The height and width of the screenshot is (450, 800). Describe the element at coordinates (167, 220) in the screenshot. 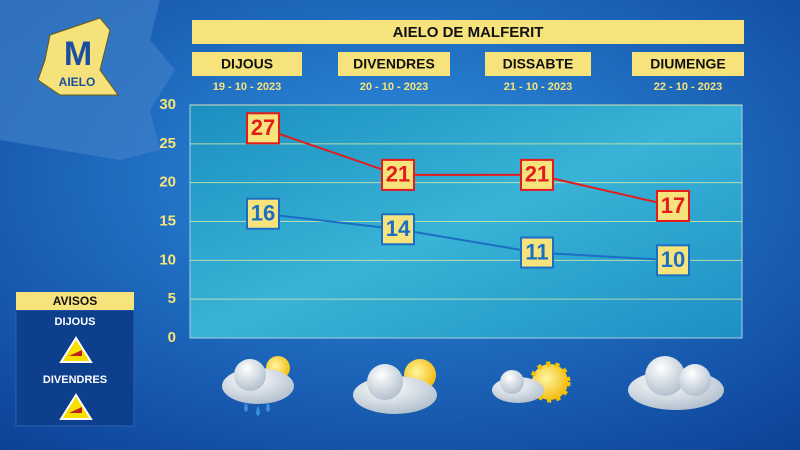

I see `y-tick-label: 15` at that location.